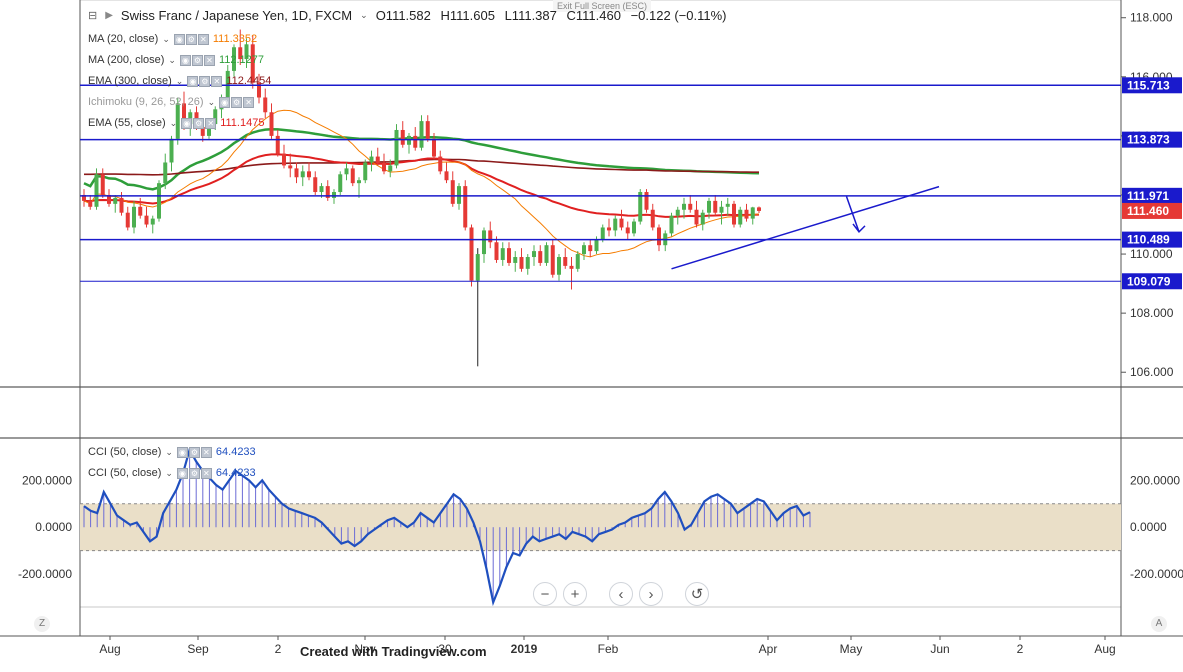  I want to click on indicator-value: 112.1277, so click(241, 60).